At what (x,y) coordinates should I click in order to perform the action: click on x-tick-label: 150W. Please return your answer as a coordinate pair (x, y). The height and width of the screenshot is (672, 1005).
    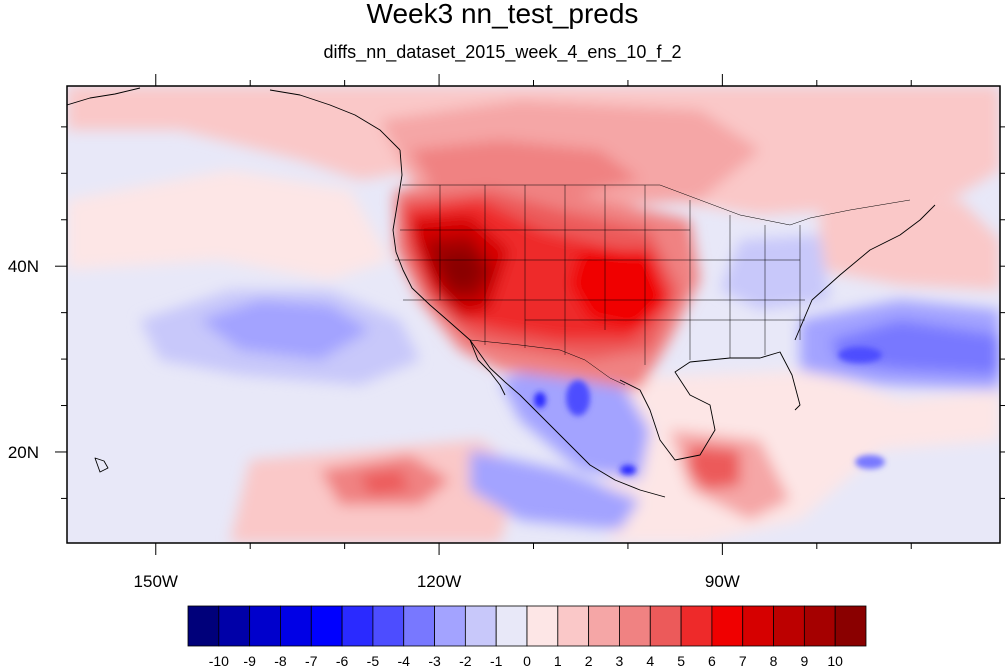
    Looking at the image, I should click on (156, 581).